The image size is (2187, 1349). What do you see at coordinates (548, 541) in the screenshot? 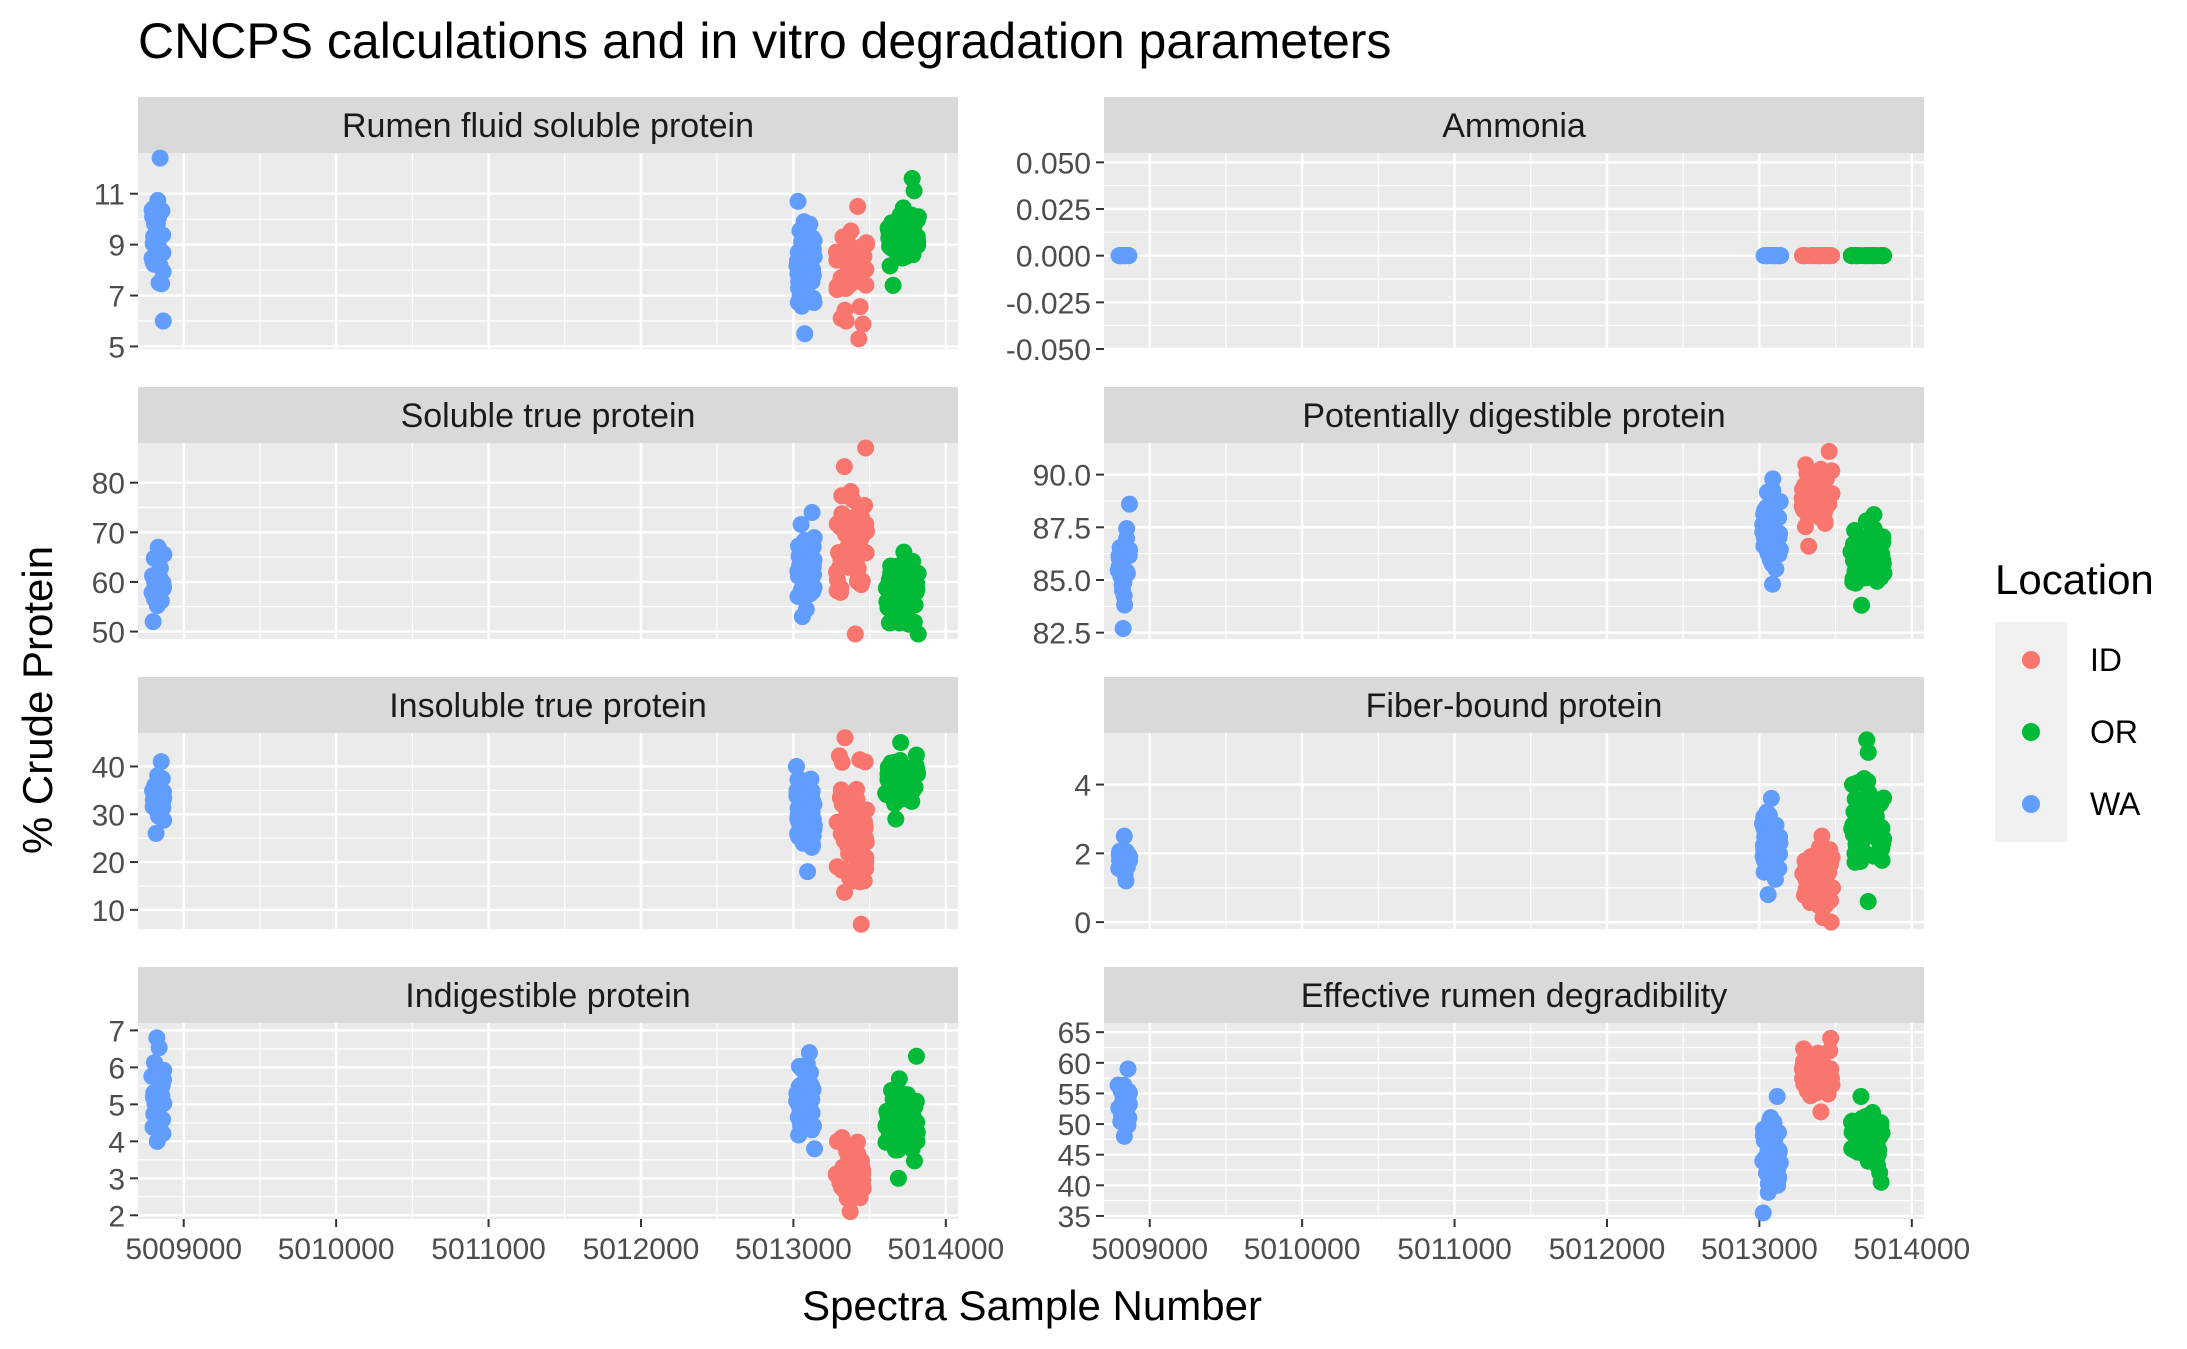
I see `panel-background` at bounding box center [548, 541].